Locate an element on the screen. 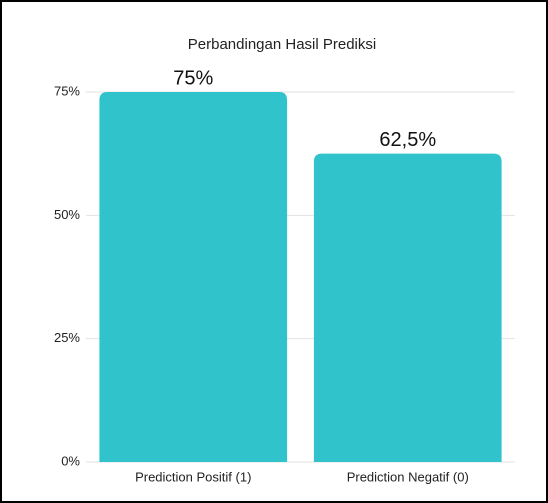 The height and width of the screenshot is (503, 548). x-tick-label: Prediction Positif (1) is located at coordinates (193, 476).